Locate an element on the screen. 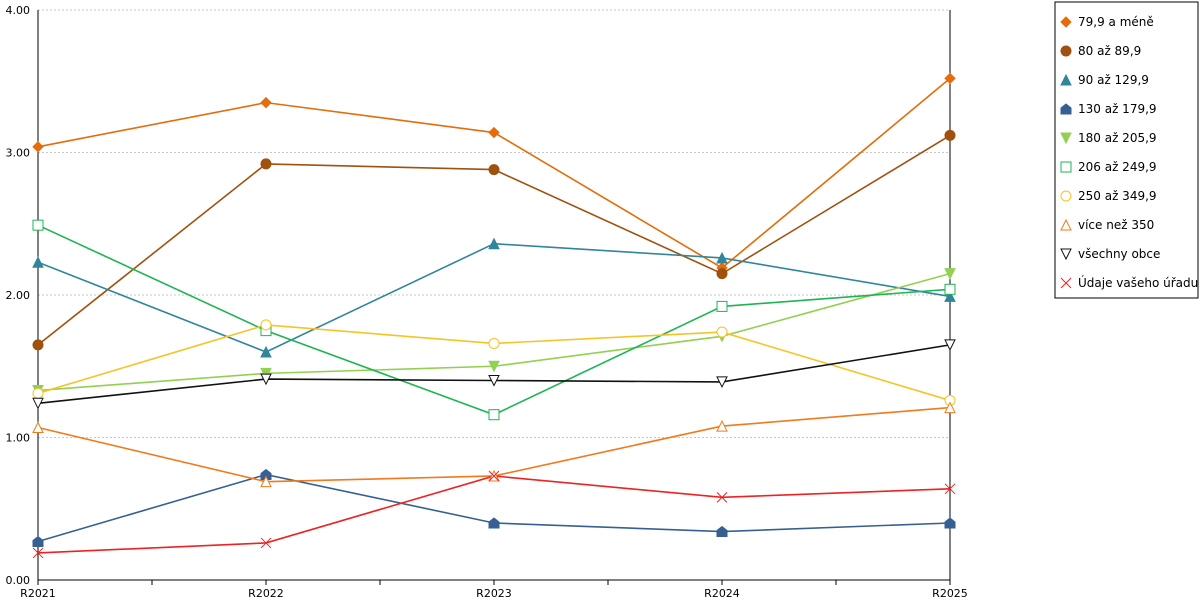  x-tick-label: R2021 is located at coordinates (38, 593).